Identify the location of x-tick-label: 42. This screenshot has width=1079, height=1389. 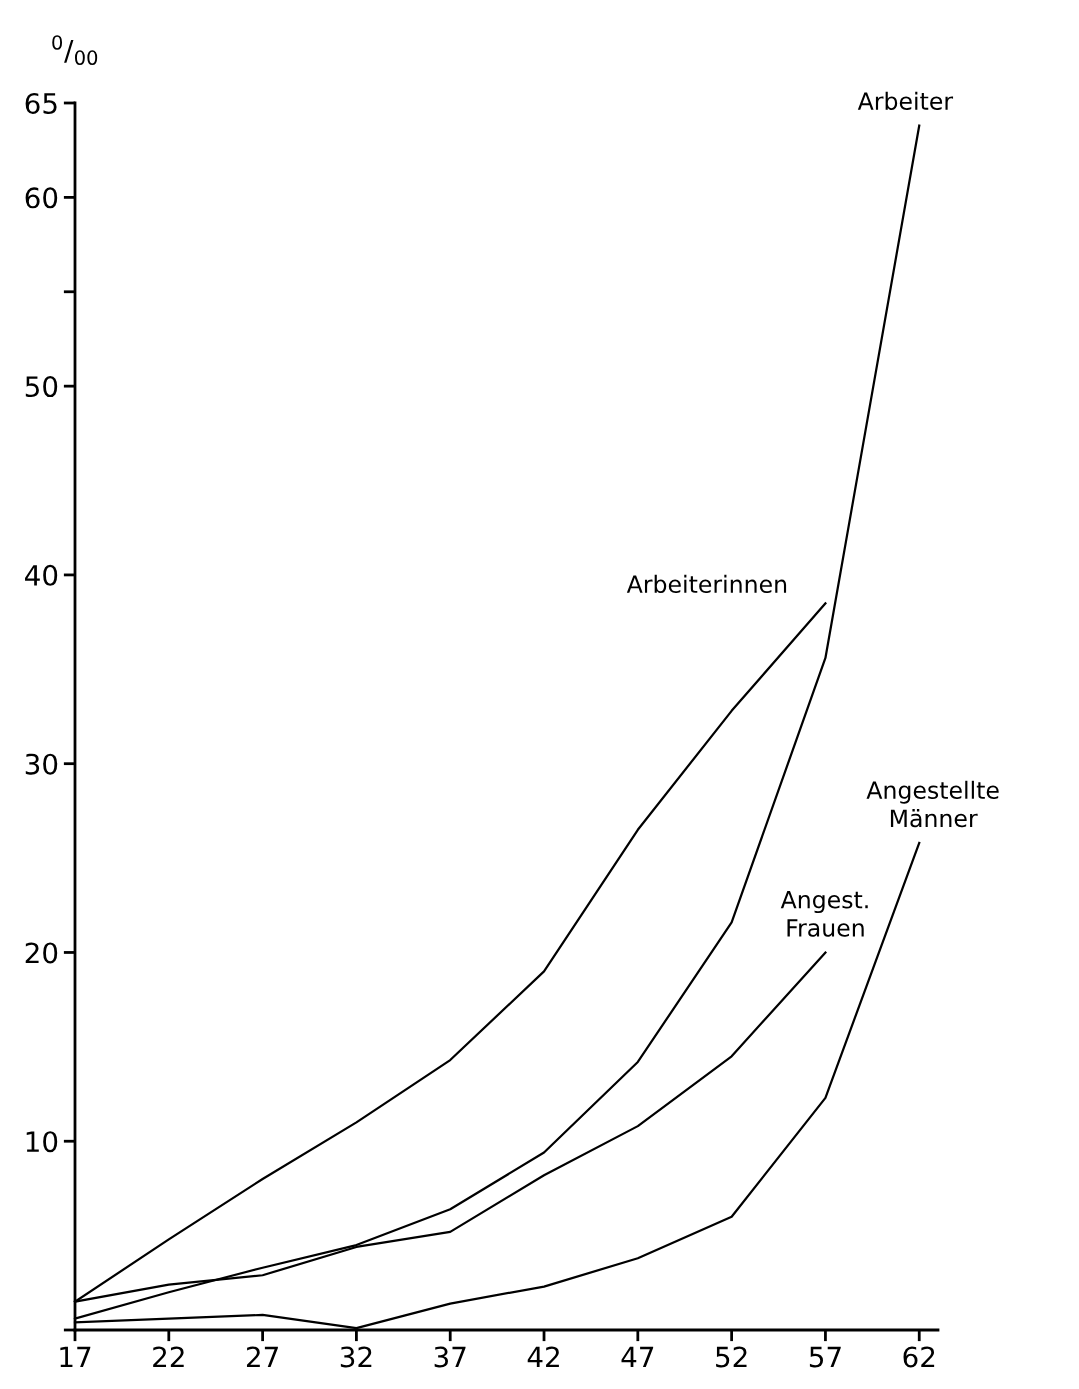
(543, 1357).